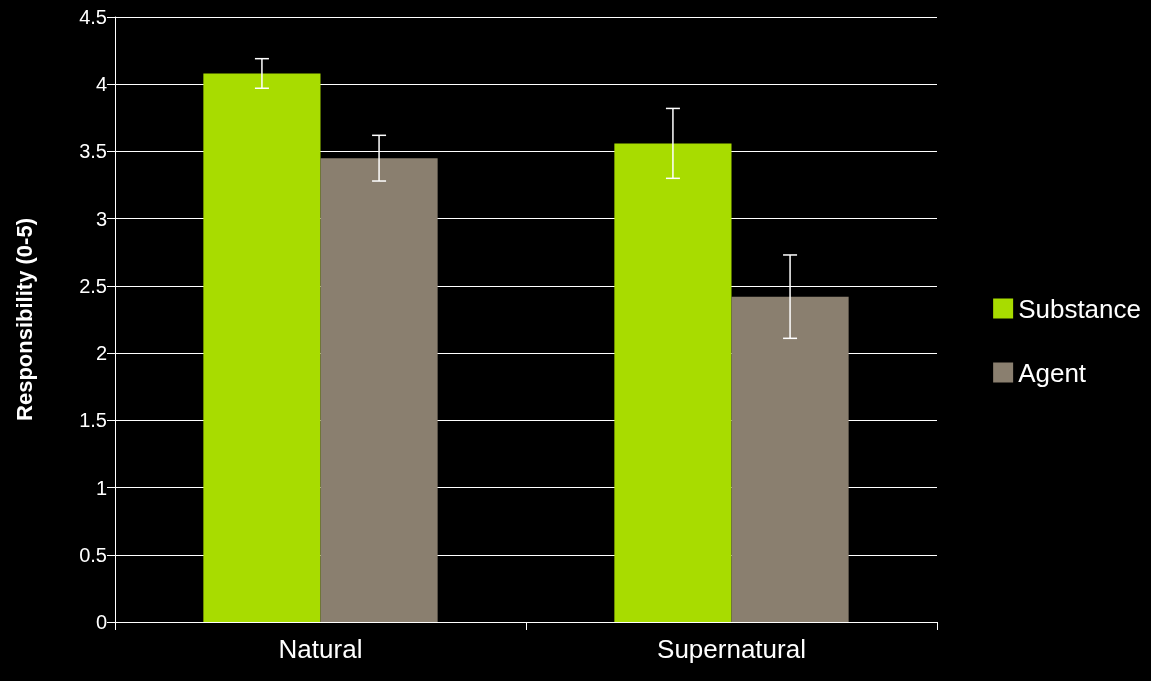  What do you see at coordinates (93, 420) in the screenshot?
I see `y-tick-label: 1.5` at bounding box center [93, 420].